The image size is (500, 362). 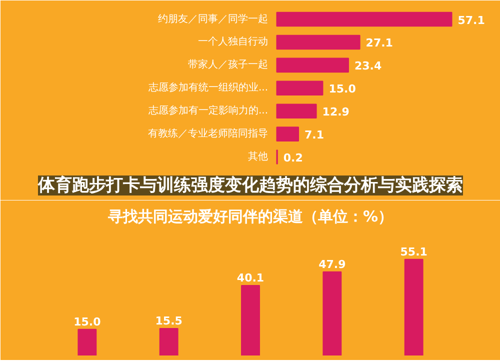 What do you see at coordinates (213, 18) in the screenshot?
I see `y-tick-label: 约朋友／同事／同学一起` at bounding box center [213, 18].